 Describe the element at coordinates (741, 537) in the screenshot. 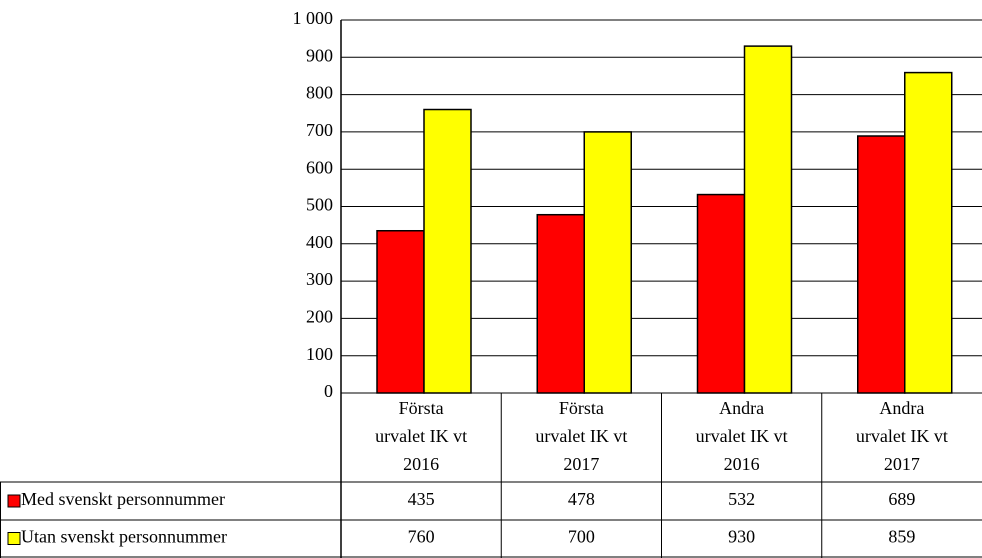

I see `table-value: 930` at that location.